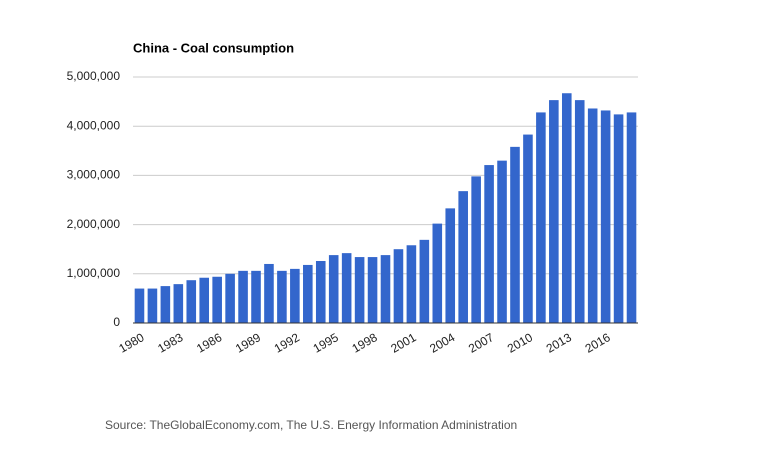 This screenshot has height=450, width=770. I want to click on y-tick-label: 5,000,000, so click(94, 76).